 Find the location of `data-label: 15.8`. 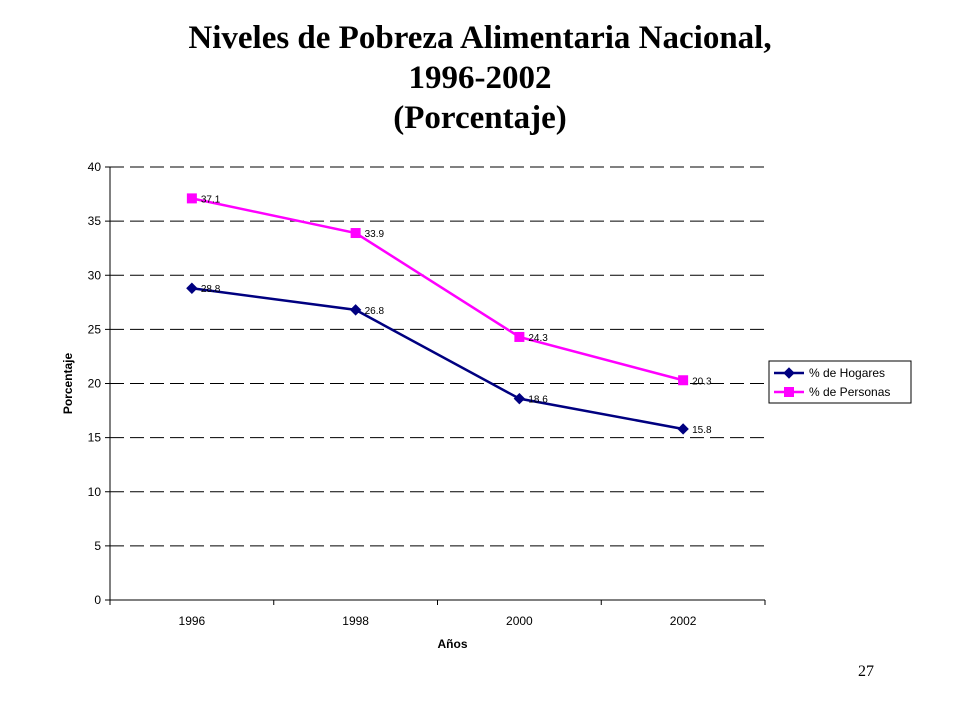

data-label: 15.8 is located at coordinates (702, 430).